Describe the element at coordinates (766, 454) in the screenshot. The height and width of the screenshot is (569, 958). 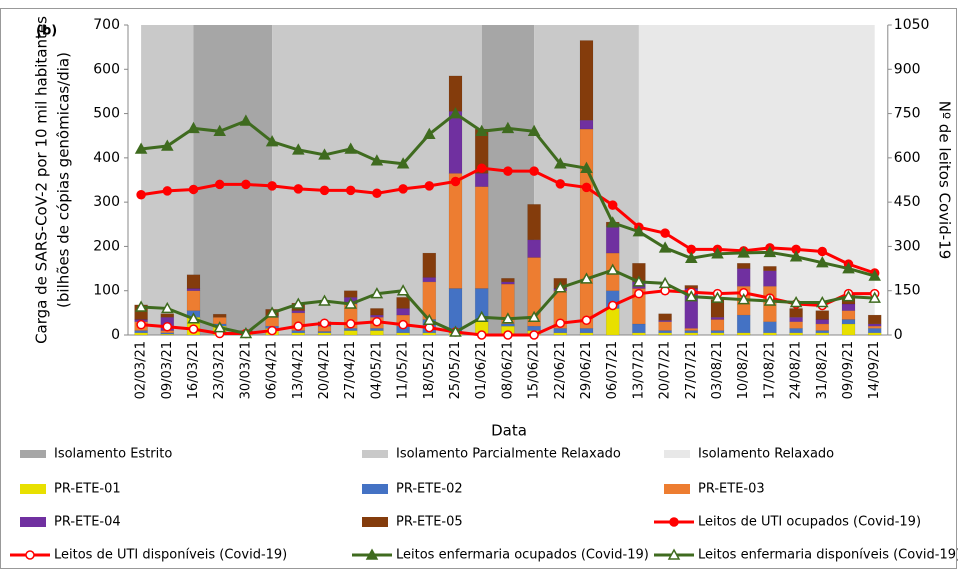
I see `legend-label: Isolamento Relaxado` at that location.